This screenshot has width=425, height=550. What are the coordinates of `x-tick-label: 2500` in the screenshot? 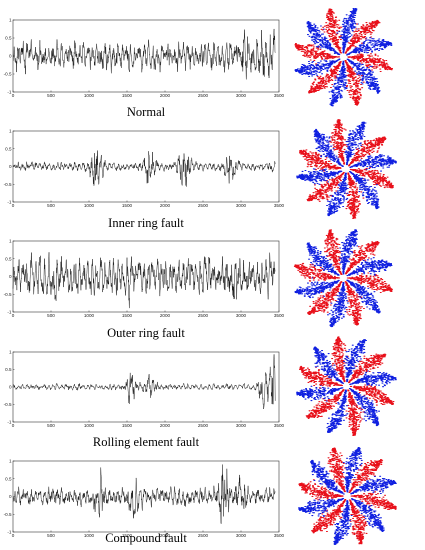 It's located at (203, 315).